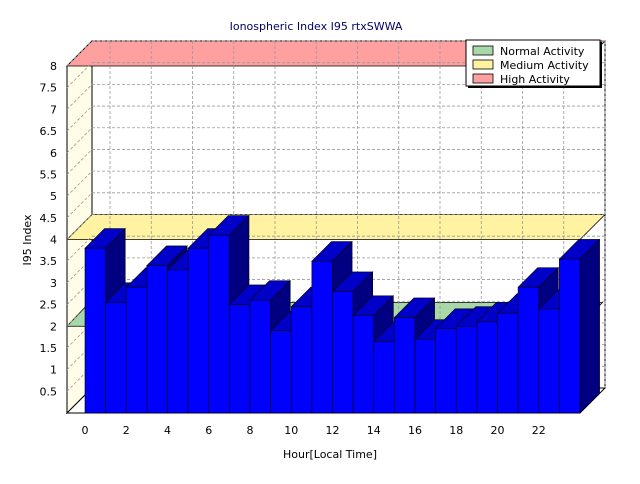 The height and width of the screenshot is (484, 640). What do you see at coordinates (49, 391) in the screenshot?
I see `y-tick-label: 0.5` at bounding box center [49, 391].